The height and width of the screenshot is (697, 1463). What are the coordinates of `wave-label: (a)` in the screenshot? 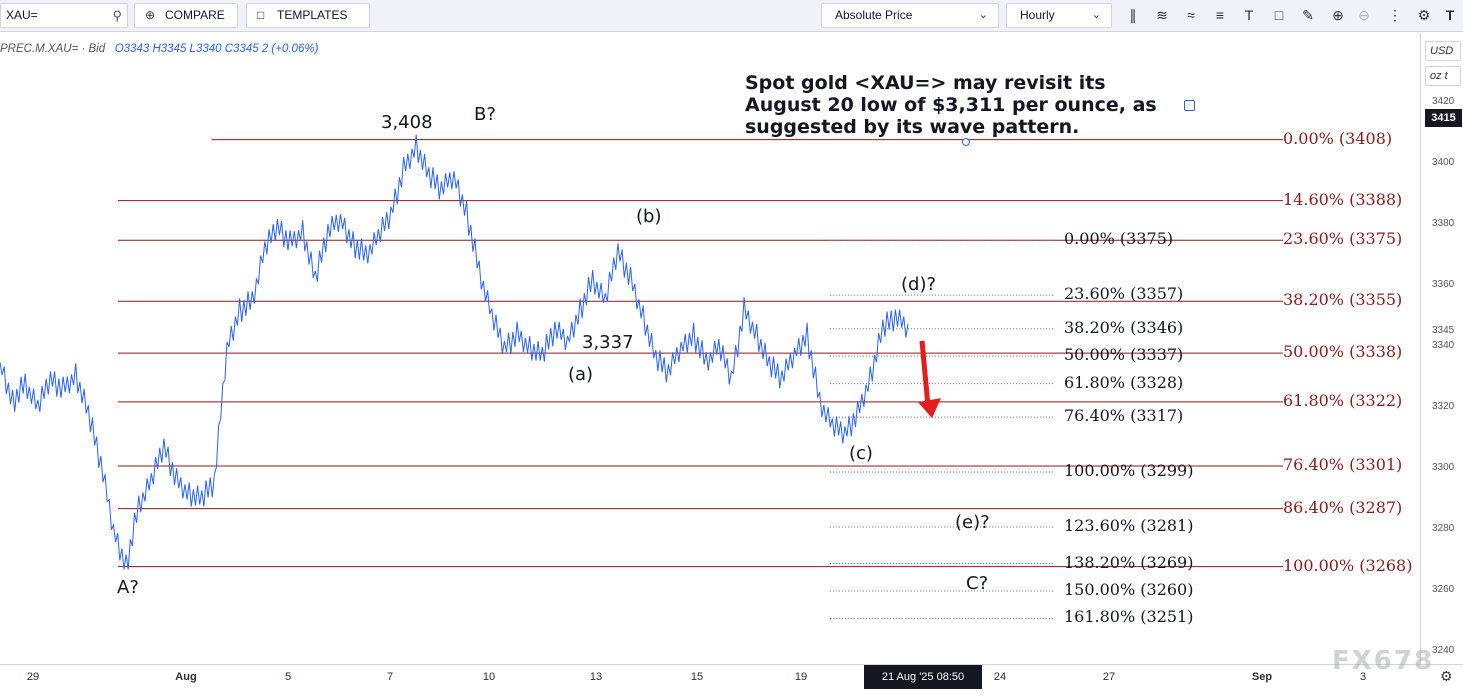 It's located at (581, 375).